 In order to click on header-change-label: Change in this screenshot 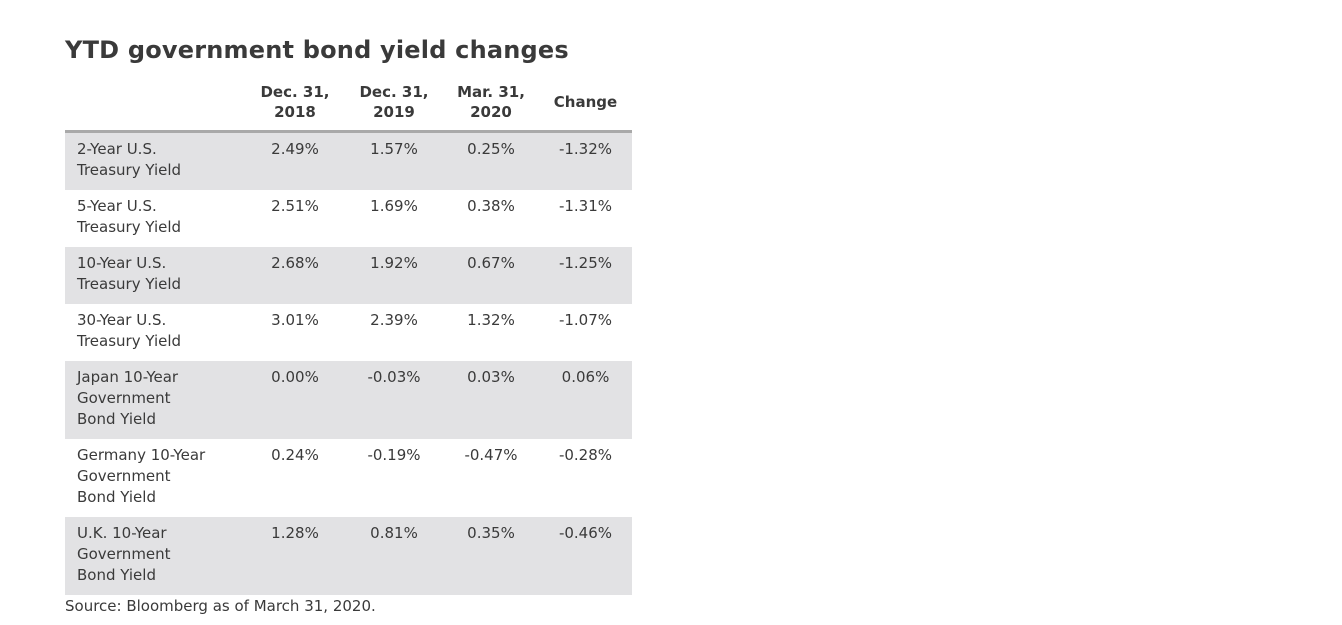, I will do `click(585, 102)`.